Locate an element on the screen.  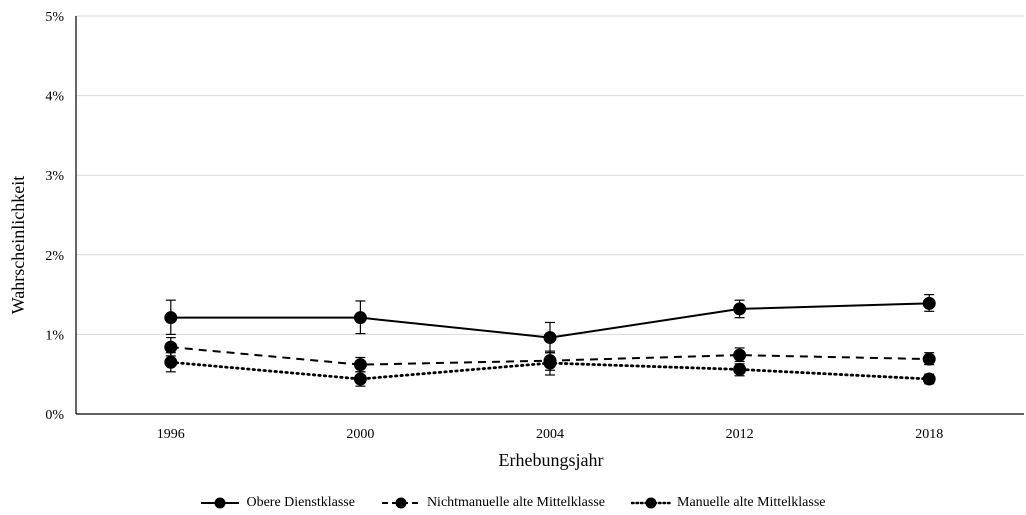
y-tick-label: 0% is located at coordinates (54, 415).